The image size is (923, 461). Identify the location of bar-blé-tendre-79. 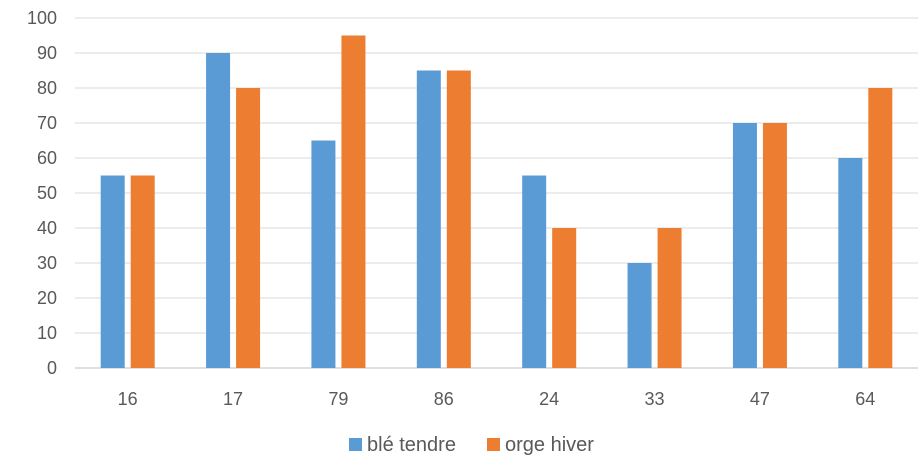
(323, 254).